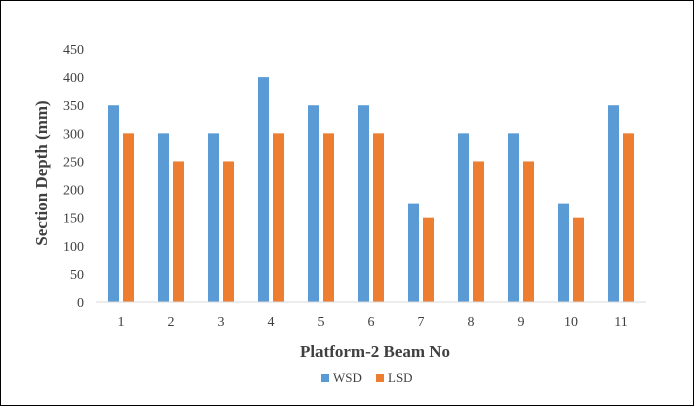 The height and width of the screenshot is (411, 694). What do you see at coordinates (571, 322) in the screenshot?
I see `x-tick-label: 10` at bounding box center [571, 322].